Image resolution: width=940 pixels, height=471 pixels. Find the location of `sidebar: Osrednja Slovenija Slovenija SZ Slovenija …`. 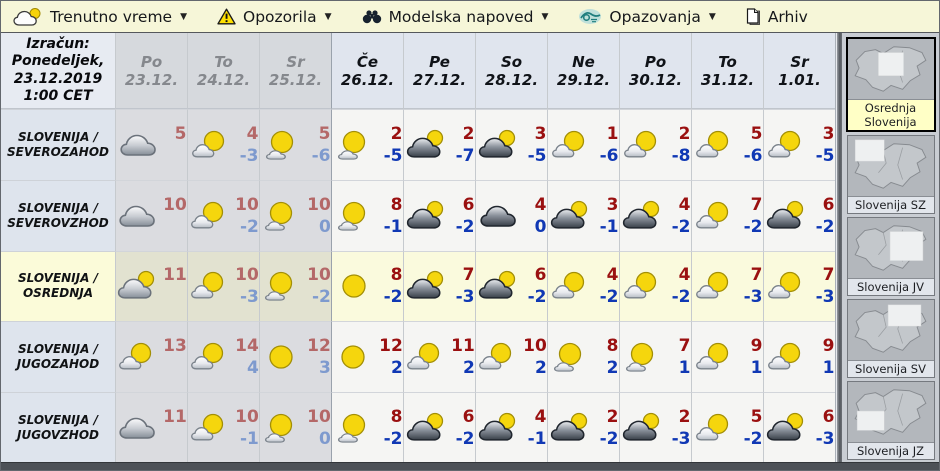

sidebar: Osrednja Slovenija Slovenija SZ Slovenija … is located at coordinates (890, 247).